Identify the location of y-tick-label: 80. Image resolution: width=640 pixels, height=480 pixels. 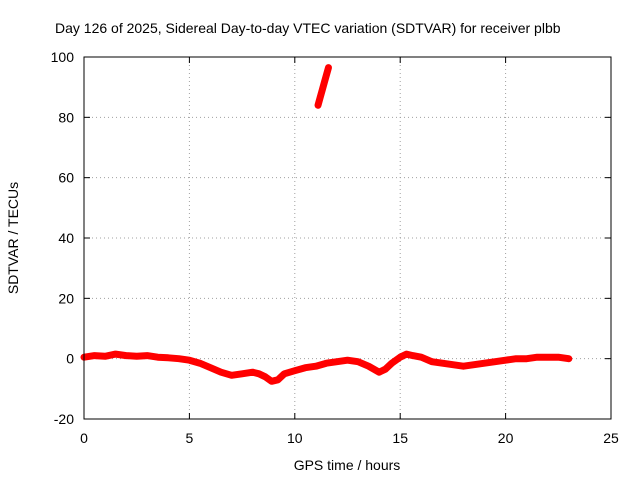
(66, 117).